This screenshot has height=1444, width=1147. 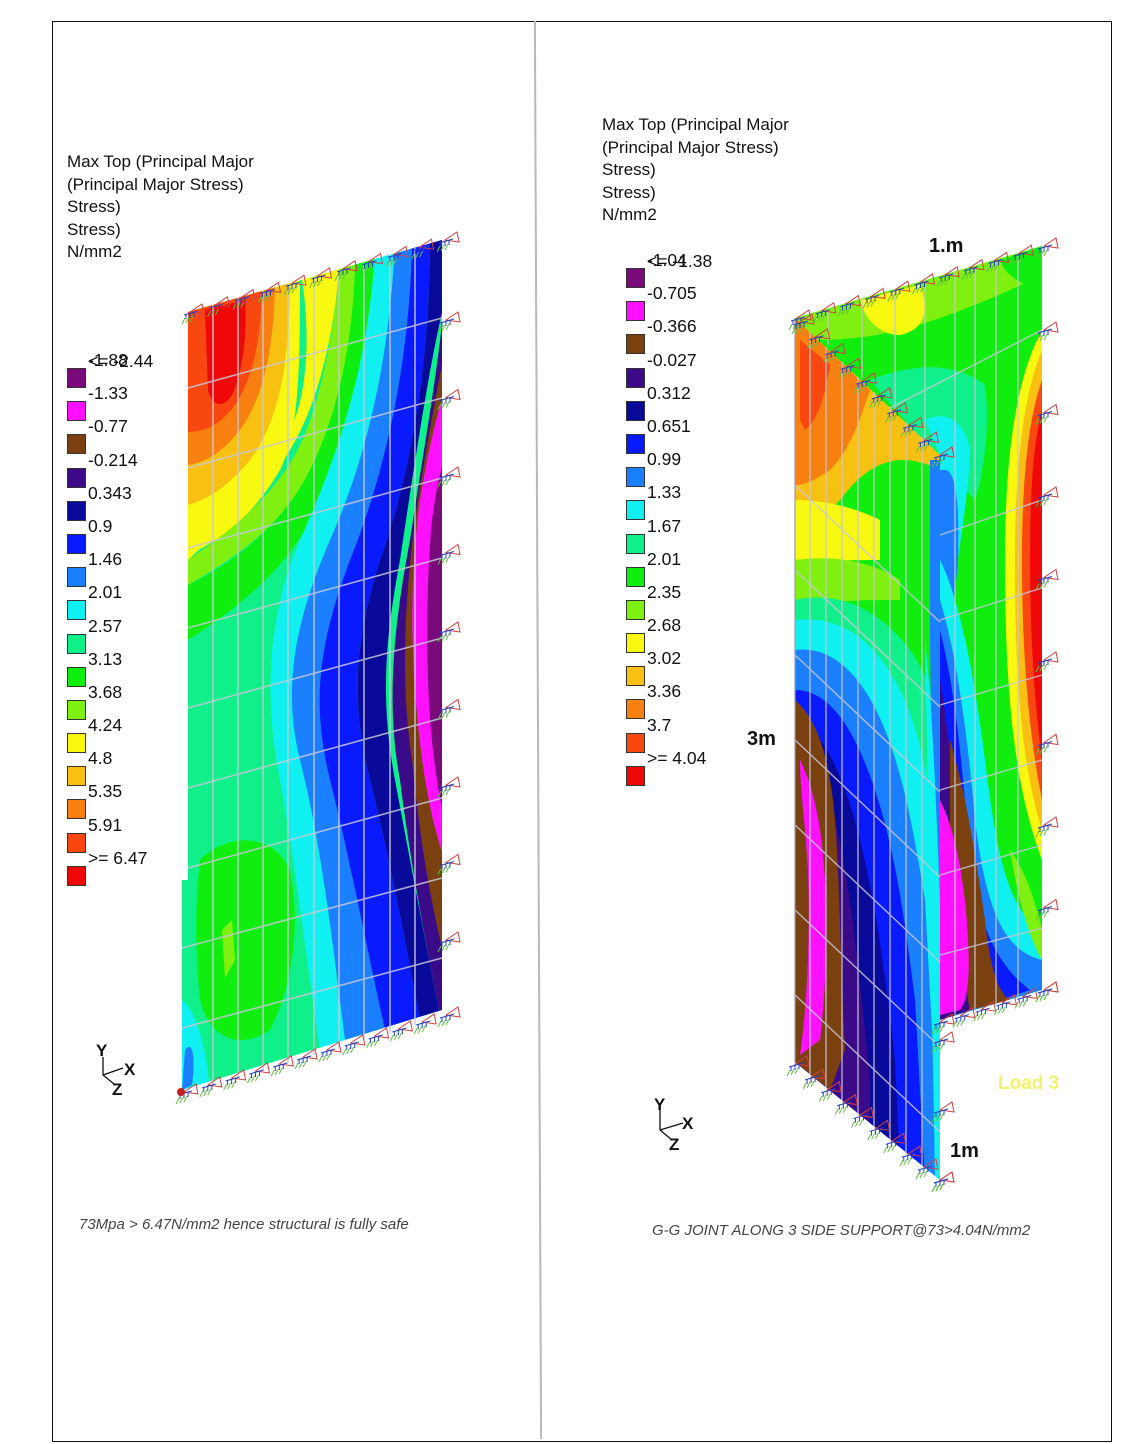 What do you see at coordinates (669, 425) in the screenshot?
I see `legend-value: 0.651` at bounding box center [669, 425].